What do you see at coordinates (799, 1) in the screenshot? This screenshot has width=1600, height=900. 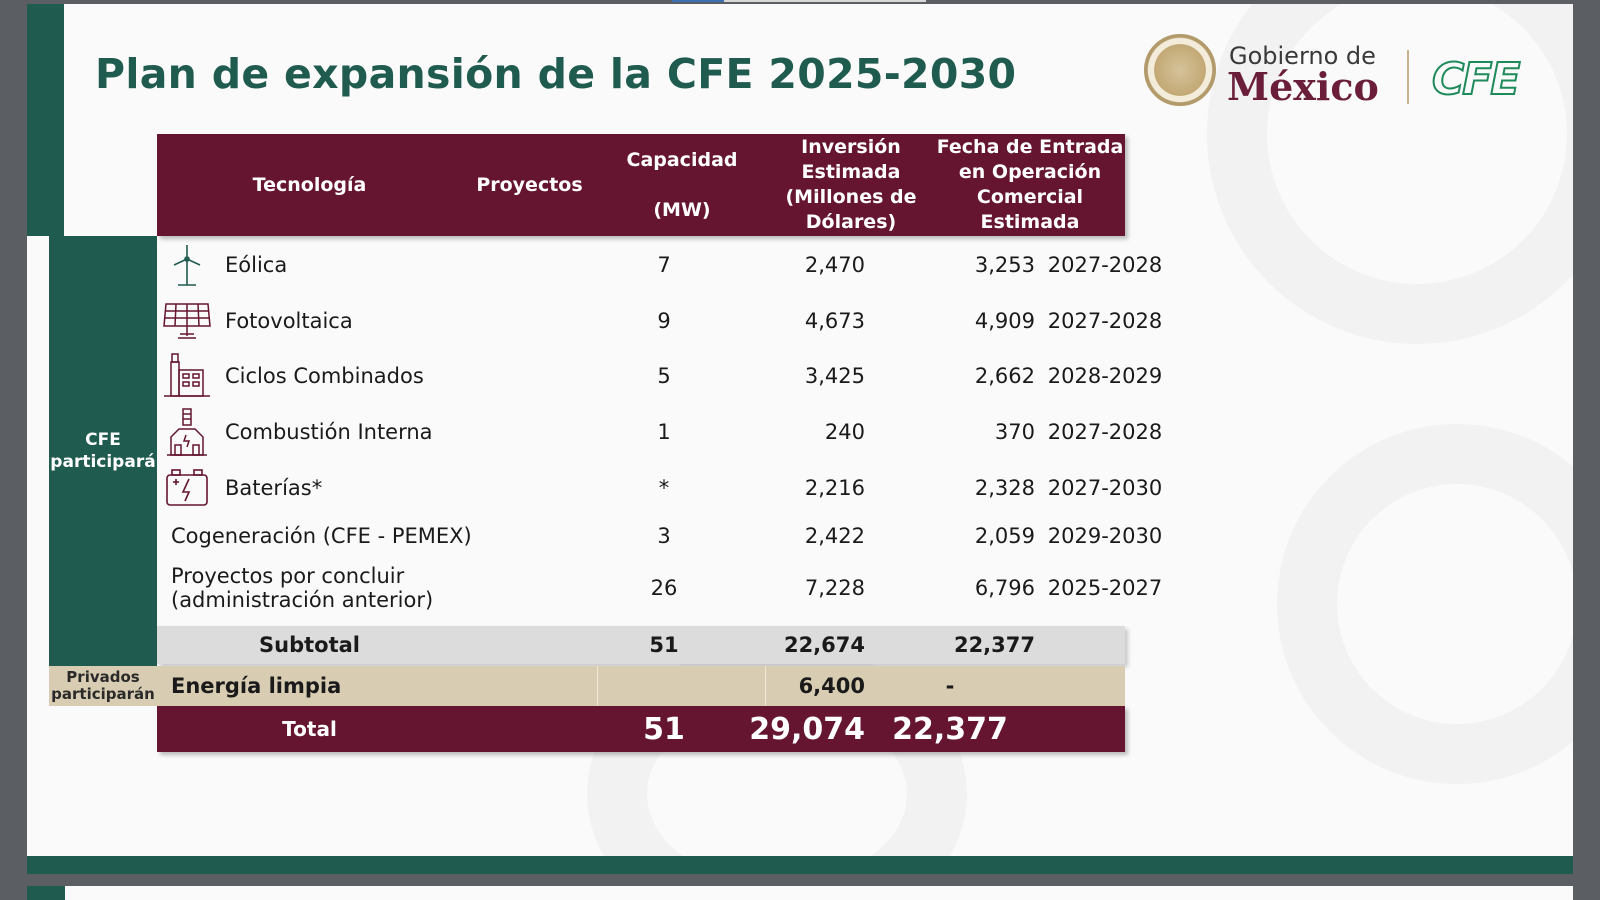 I see `viewer-tab-indicator` at bounding box center [799, 1].